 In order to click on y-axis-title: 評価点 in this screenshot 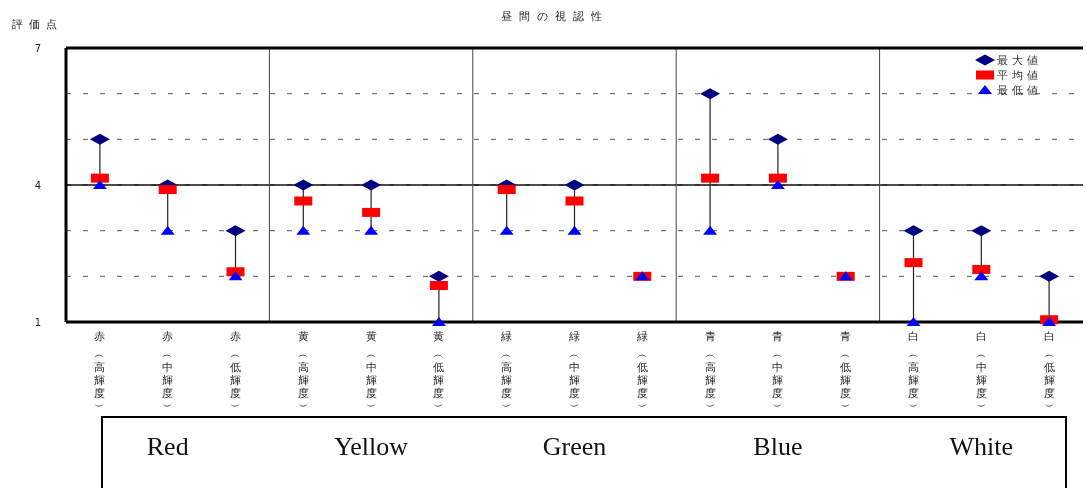, I will do `click(37, 24)`.